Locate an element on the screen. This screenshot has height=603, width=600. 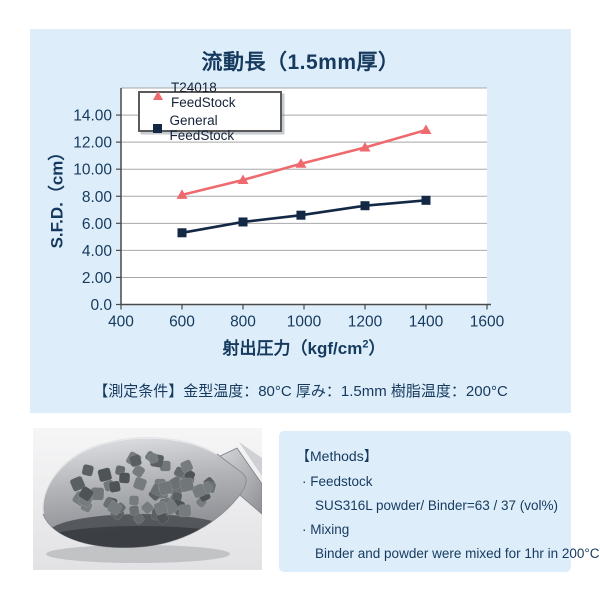
method-detail-feedstock: SUS316L powder/ Binder=63 / 37 (vol%) is located at coordinates (437, 505).